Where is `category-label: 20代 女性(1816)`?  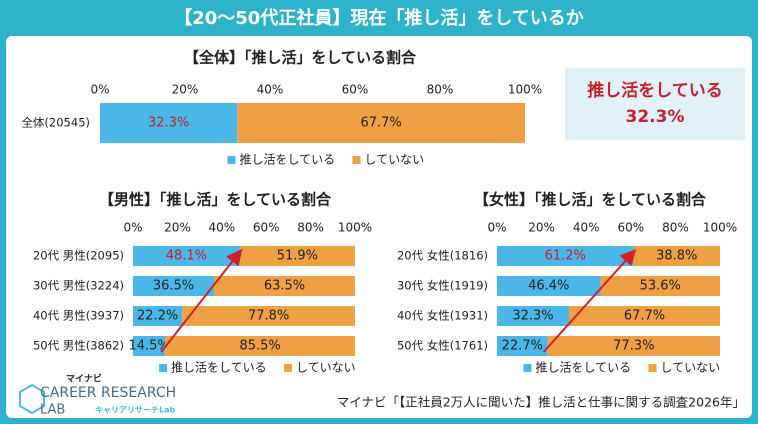
category-label: 20代 女性(1816) is located at coordinates (442, 256).